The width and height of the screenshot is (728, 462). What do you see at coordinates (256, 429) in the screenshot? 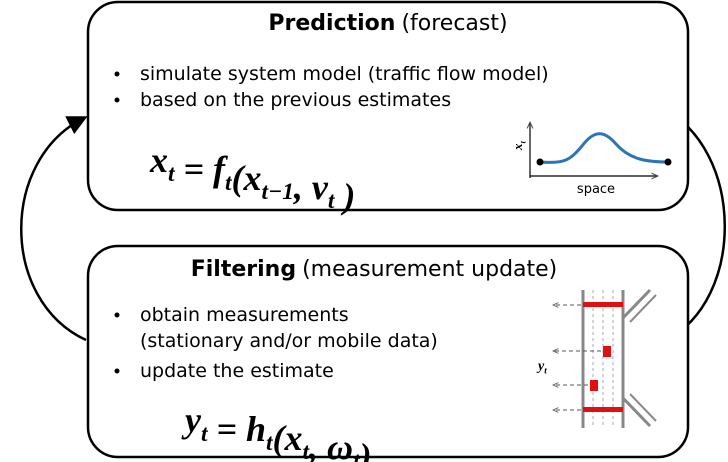
I see `math-base: h` at bounding box center [256, 429].